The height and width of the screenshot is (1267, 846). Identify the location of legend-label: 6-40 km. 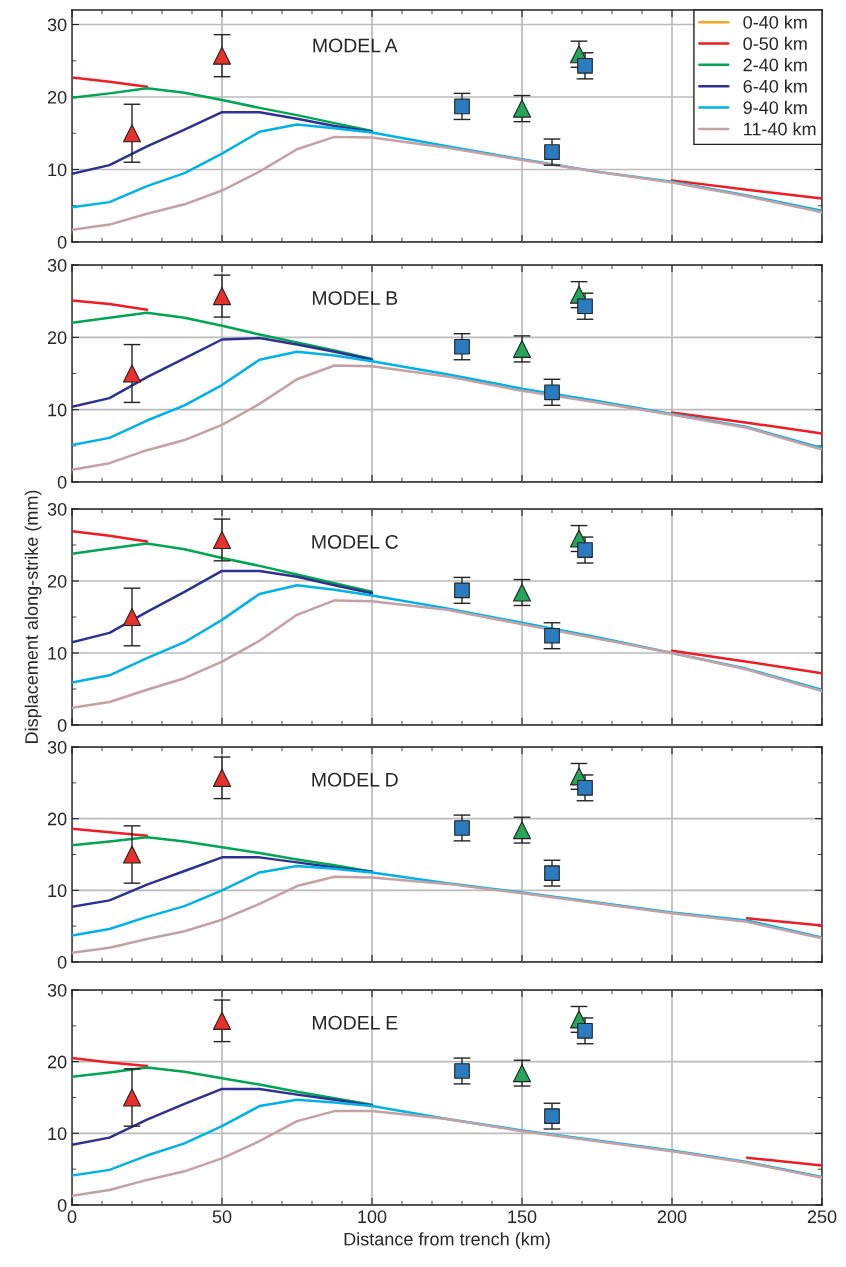
(775, 86).